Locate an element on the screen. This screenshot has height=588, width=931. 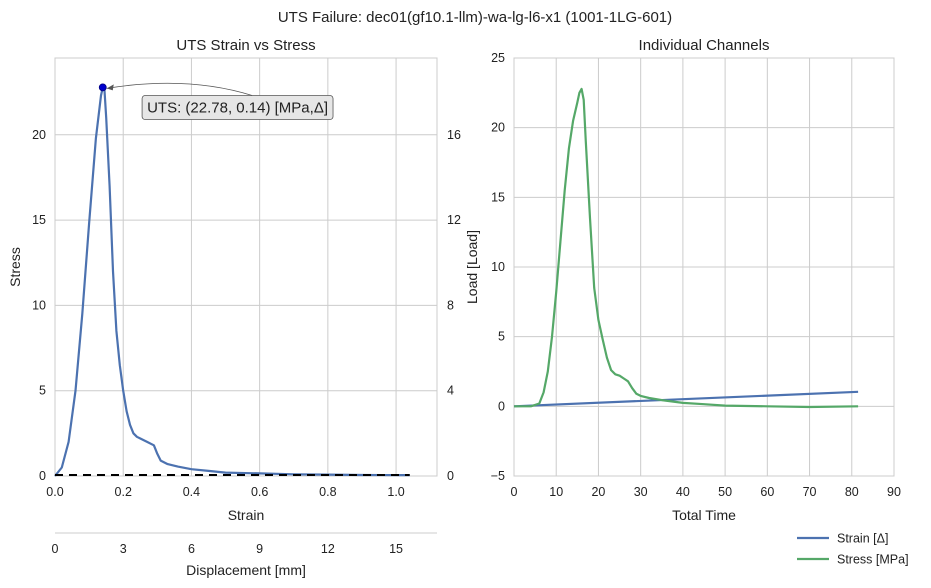
right-x-tick-label: 60 is located at coordinates (767, 492).